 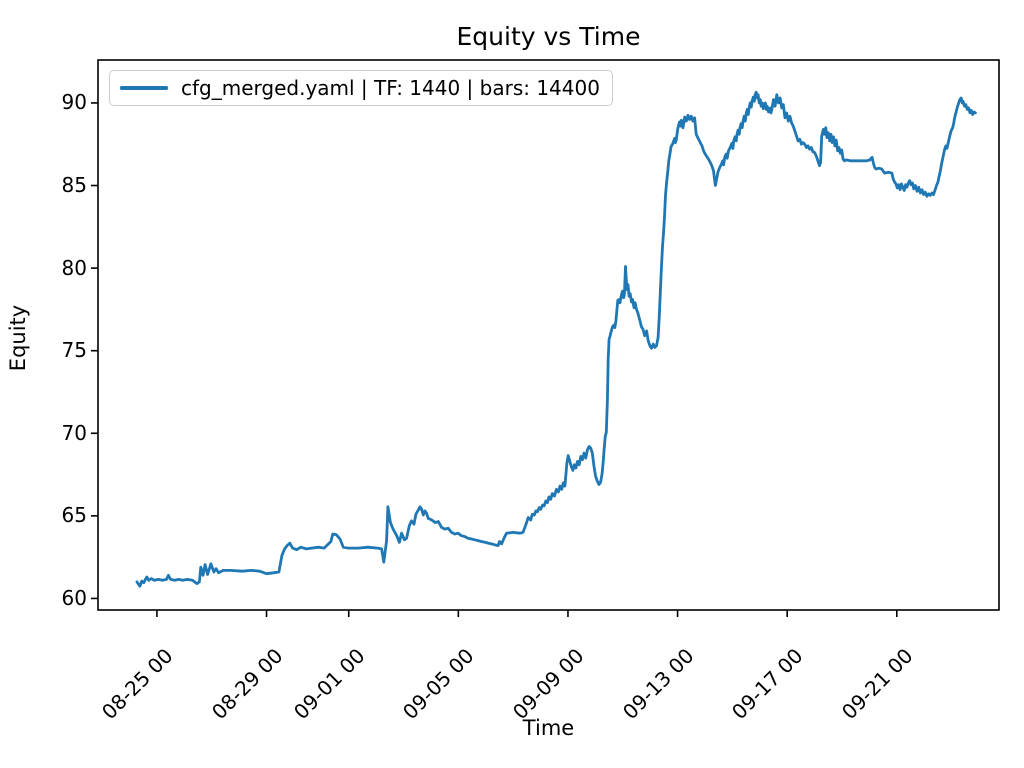 I want to click on y-tick-label: 90, so click(x=74, y=102).